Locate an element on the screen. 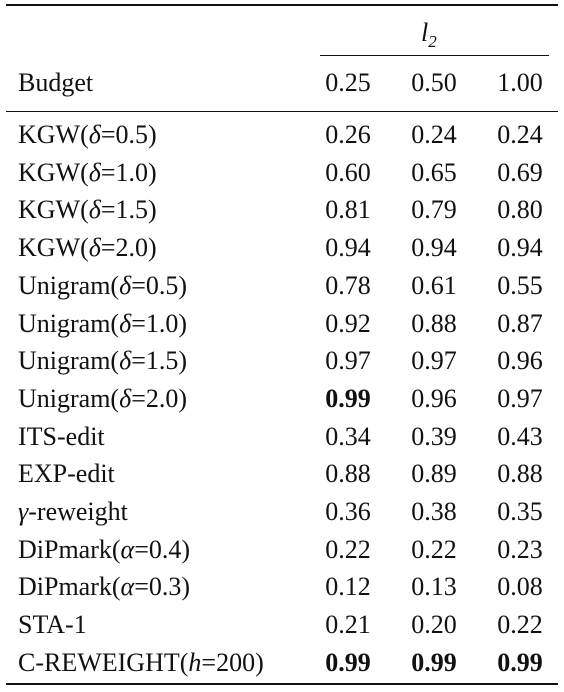 This screenshot has width=564, height=692. row-label: Unigram(δ=0.5) is located at coordinates (102, 286).